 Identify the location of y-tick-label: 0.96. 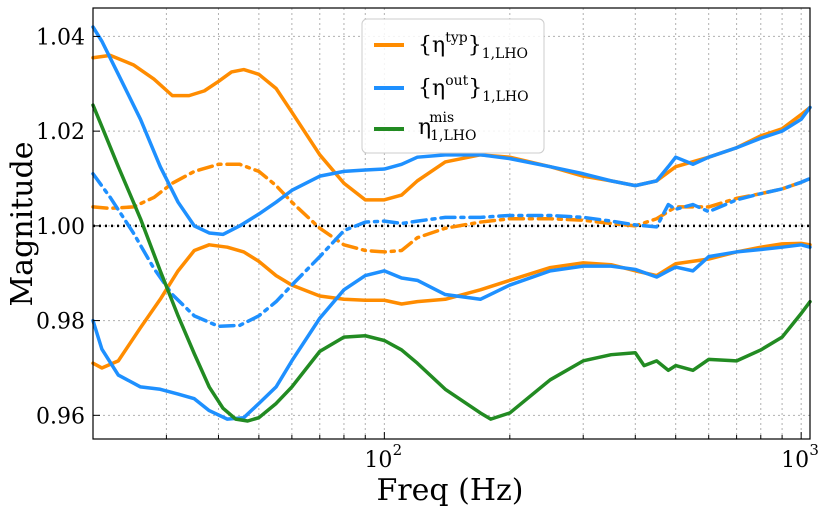
(60, 416).